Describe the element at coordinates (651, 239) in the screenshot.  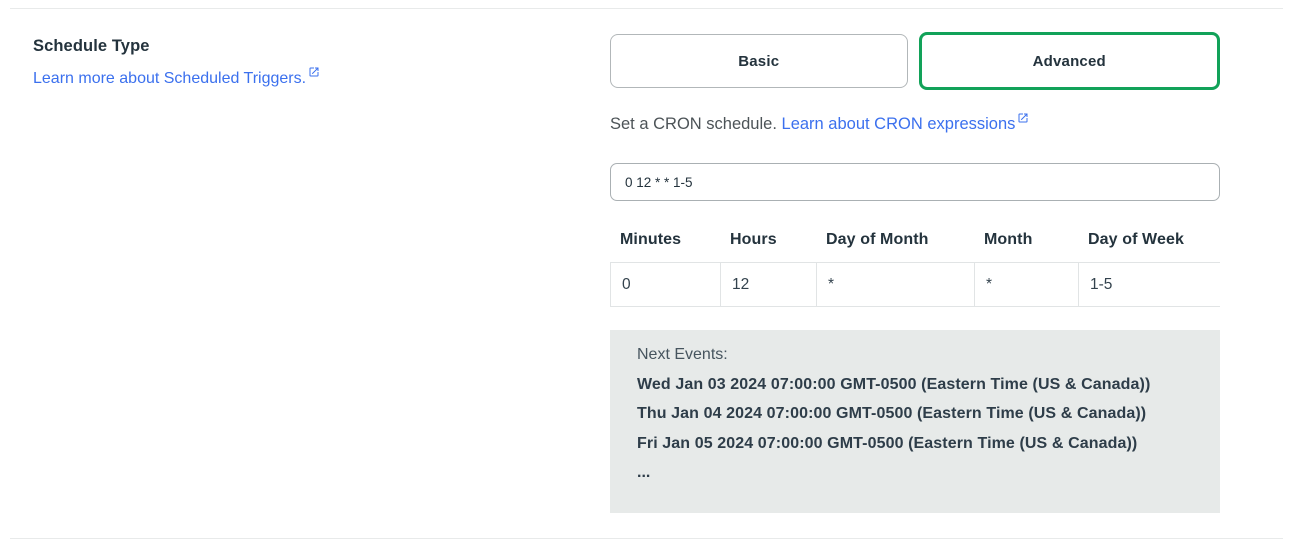
I see `column-header-minutes: Minutes` at that location.